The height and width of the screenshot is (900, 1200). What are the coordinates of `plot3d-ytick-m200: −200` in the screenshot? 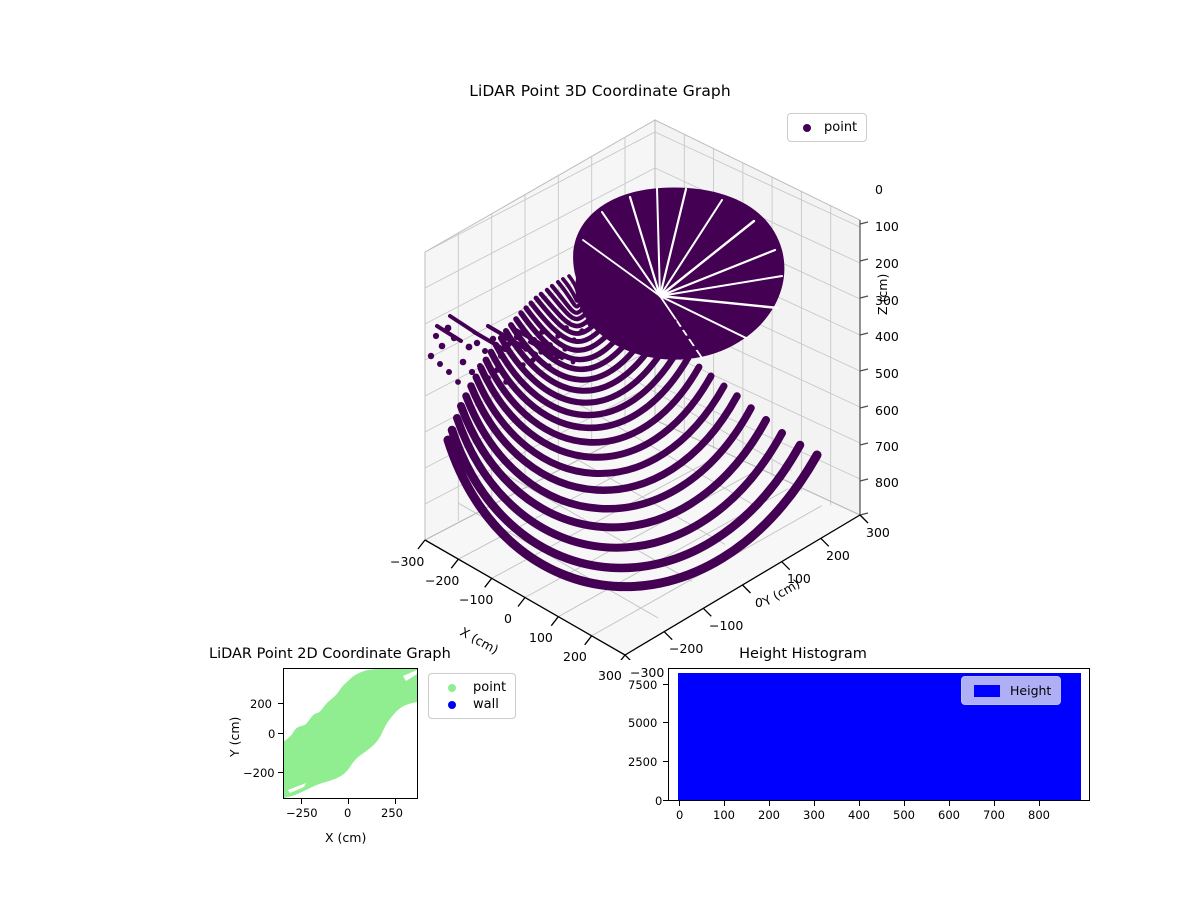 It's located at (686, 648).